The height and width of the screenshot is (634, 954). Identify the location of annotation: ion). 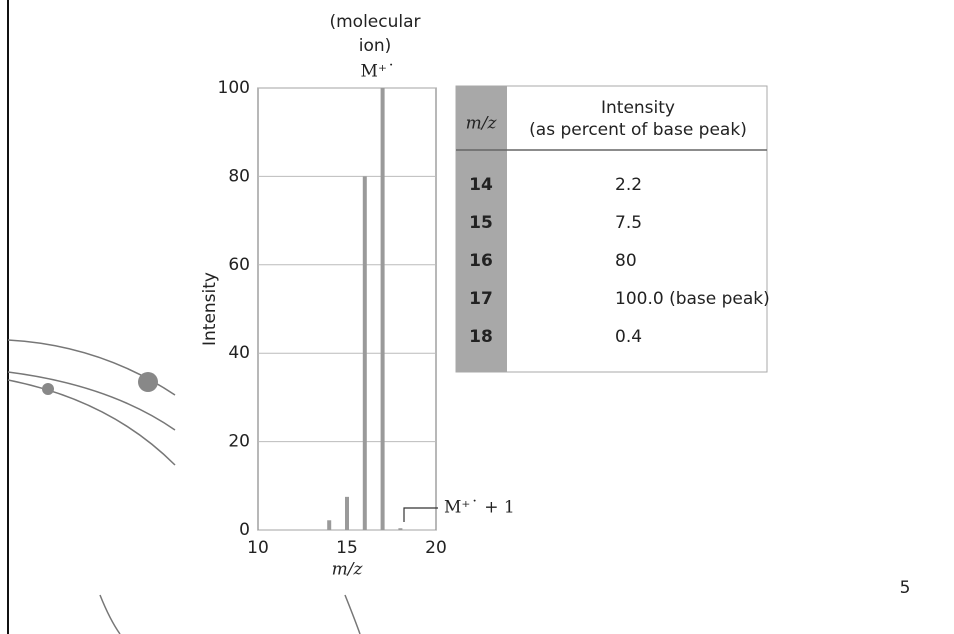
(375, 46).